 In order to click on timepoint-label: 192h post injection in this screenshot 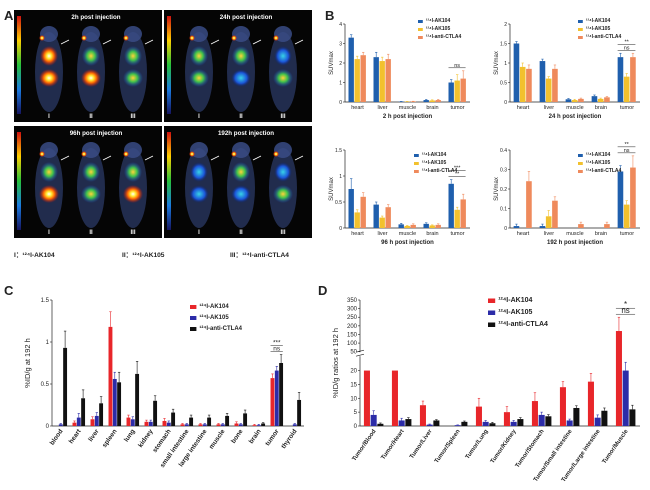, I will do `click(246, 133)`.